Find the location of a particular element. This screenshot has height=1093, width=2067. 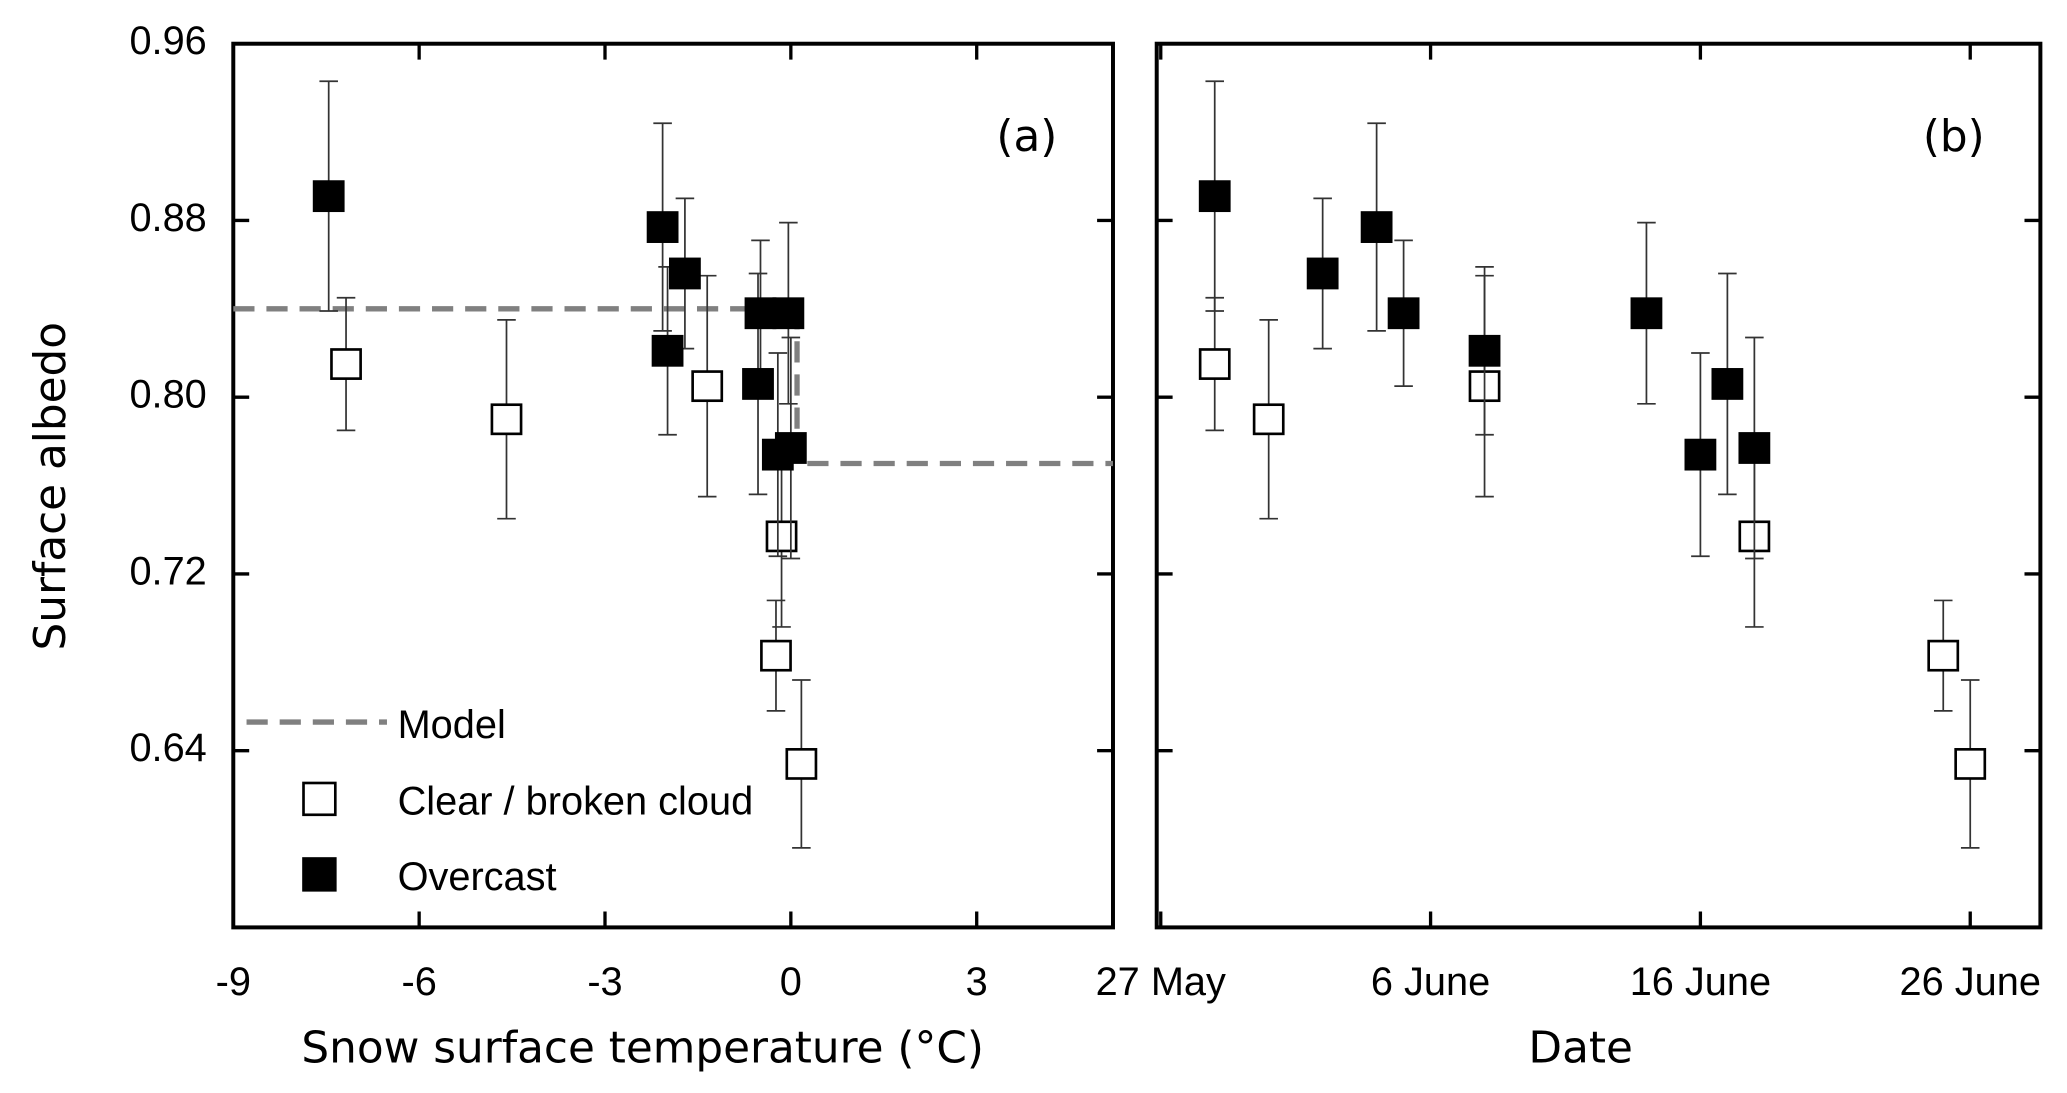

y-tick-label: 0.64 is located at coordinates (167, 748).